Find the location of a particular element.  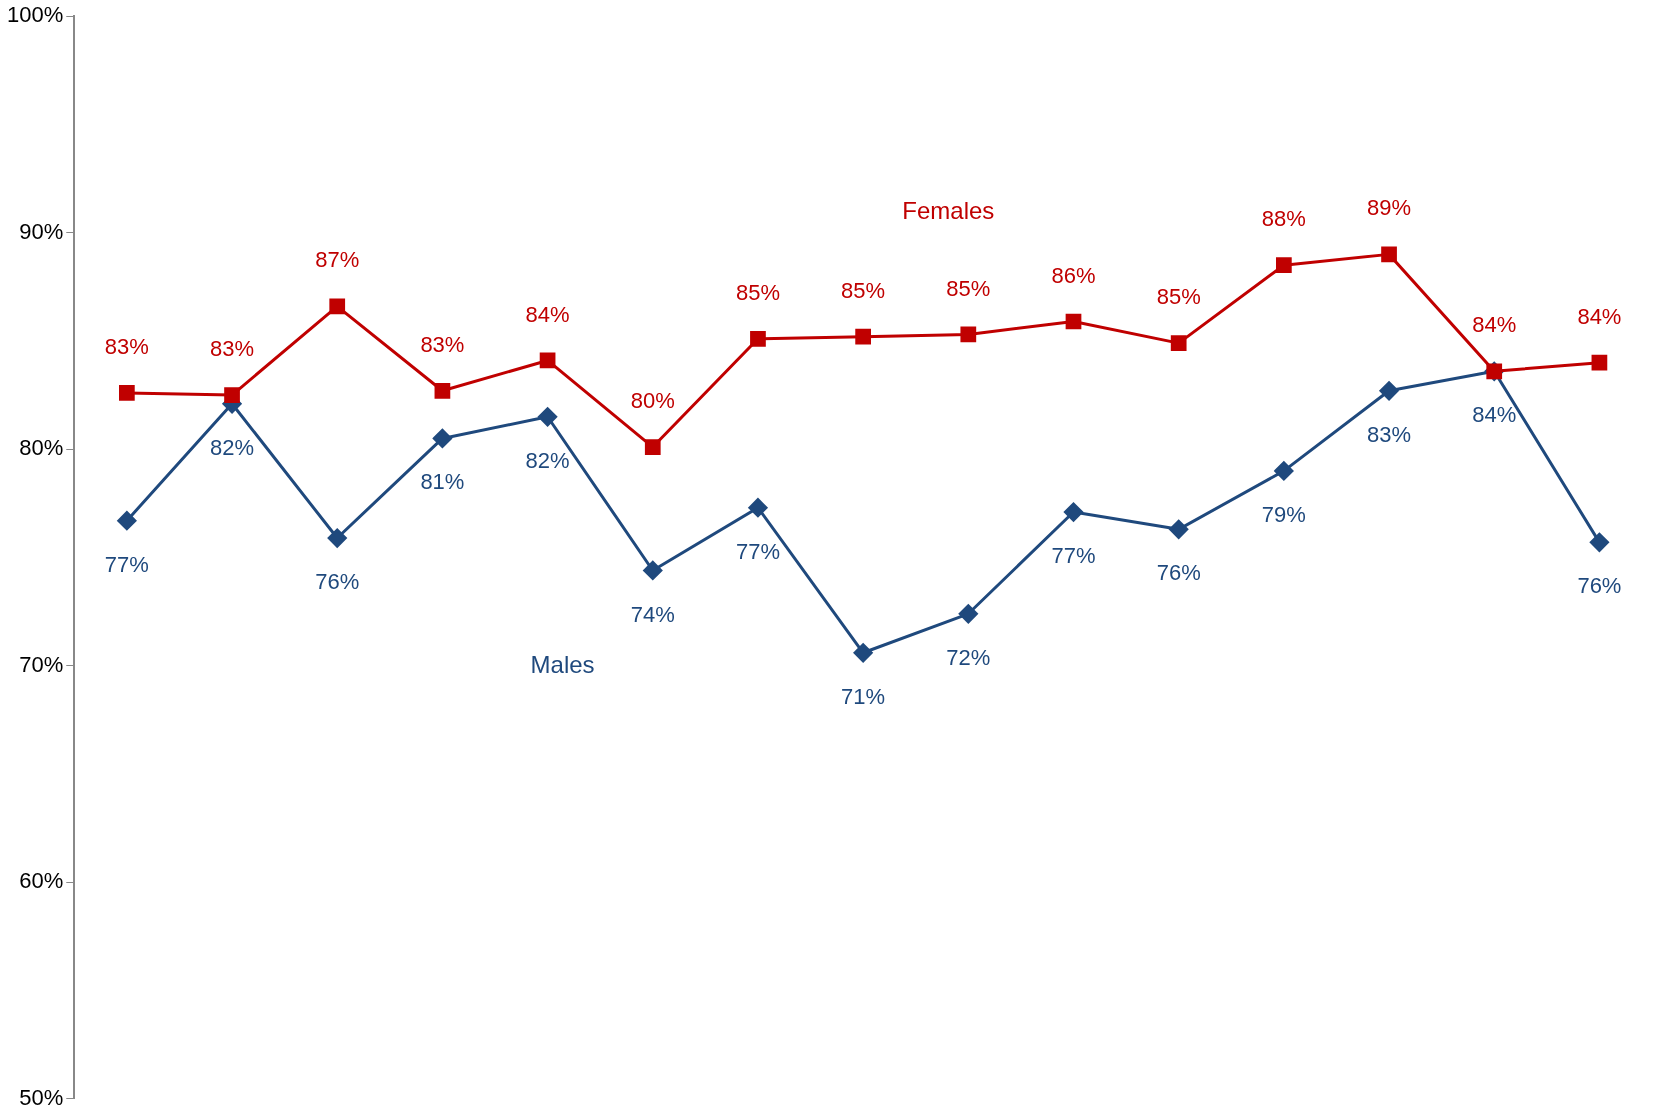

data-label: 74% is located at coordinates (652, 614).